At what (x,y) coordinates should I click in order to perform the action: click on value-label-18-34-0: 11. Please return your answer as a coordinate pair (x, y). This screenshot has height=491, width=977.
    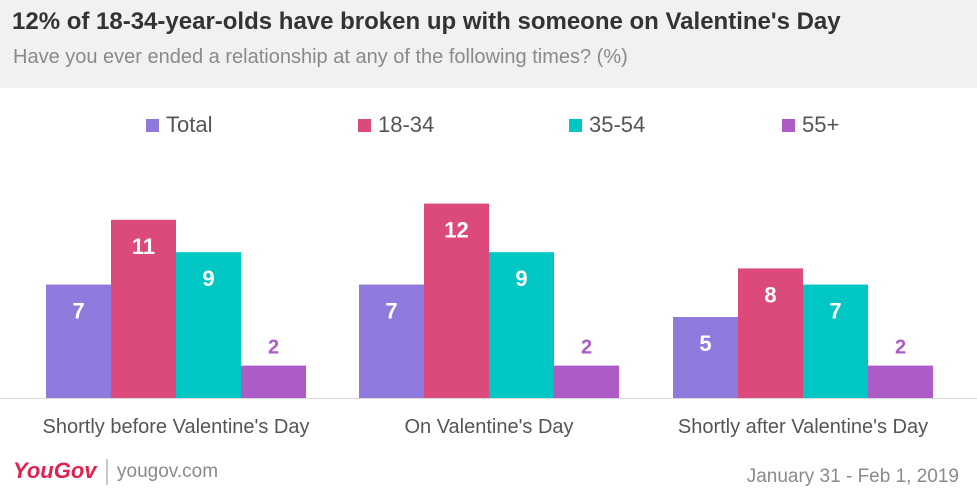
    Looking at the image, I should click on (143, 246).